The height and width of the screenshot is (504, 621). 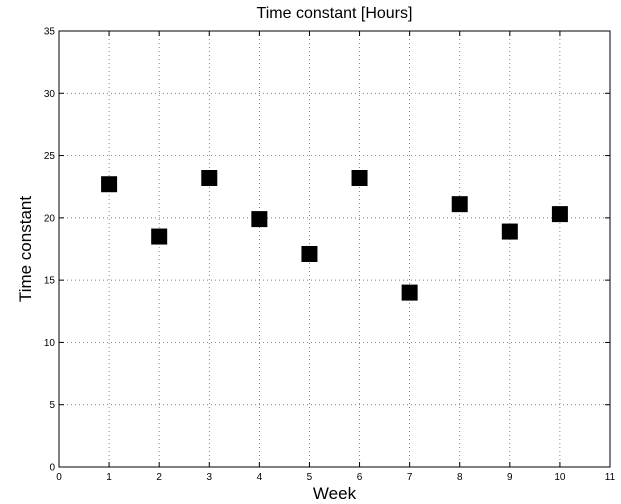 I want to click on x-tick-label: 1, so click(x=109, y=477).